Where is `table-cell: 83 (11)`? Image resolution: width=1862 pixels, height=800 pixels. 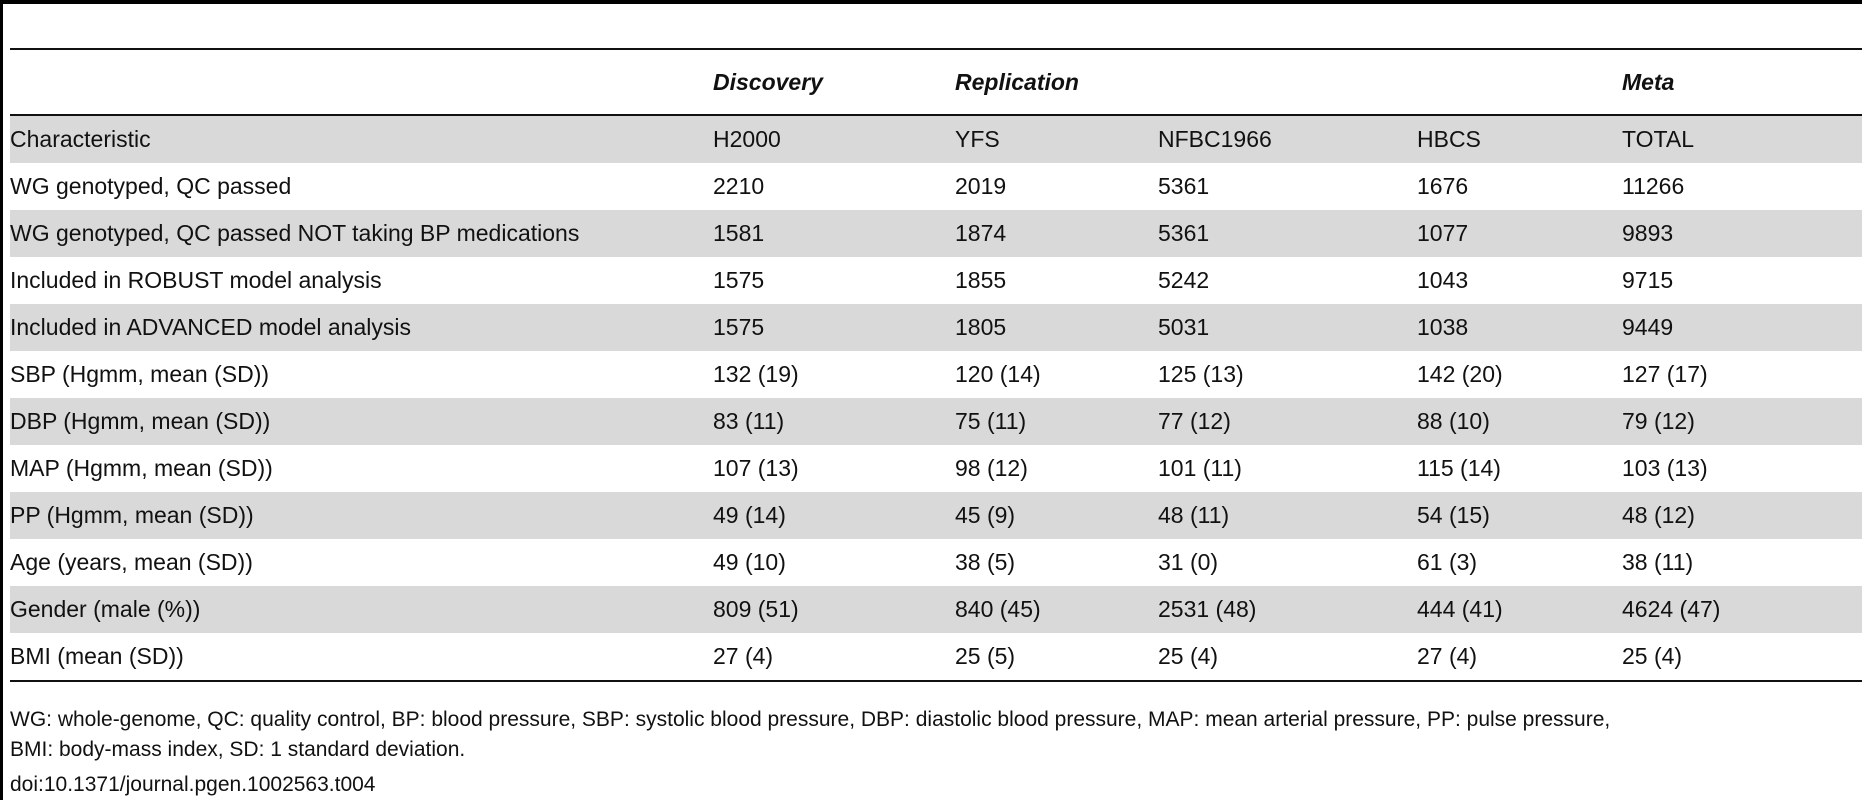
table-cell: 83 (11) is located at coordinates (834, 421).